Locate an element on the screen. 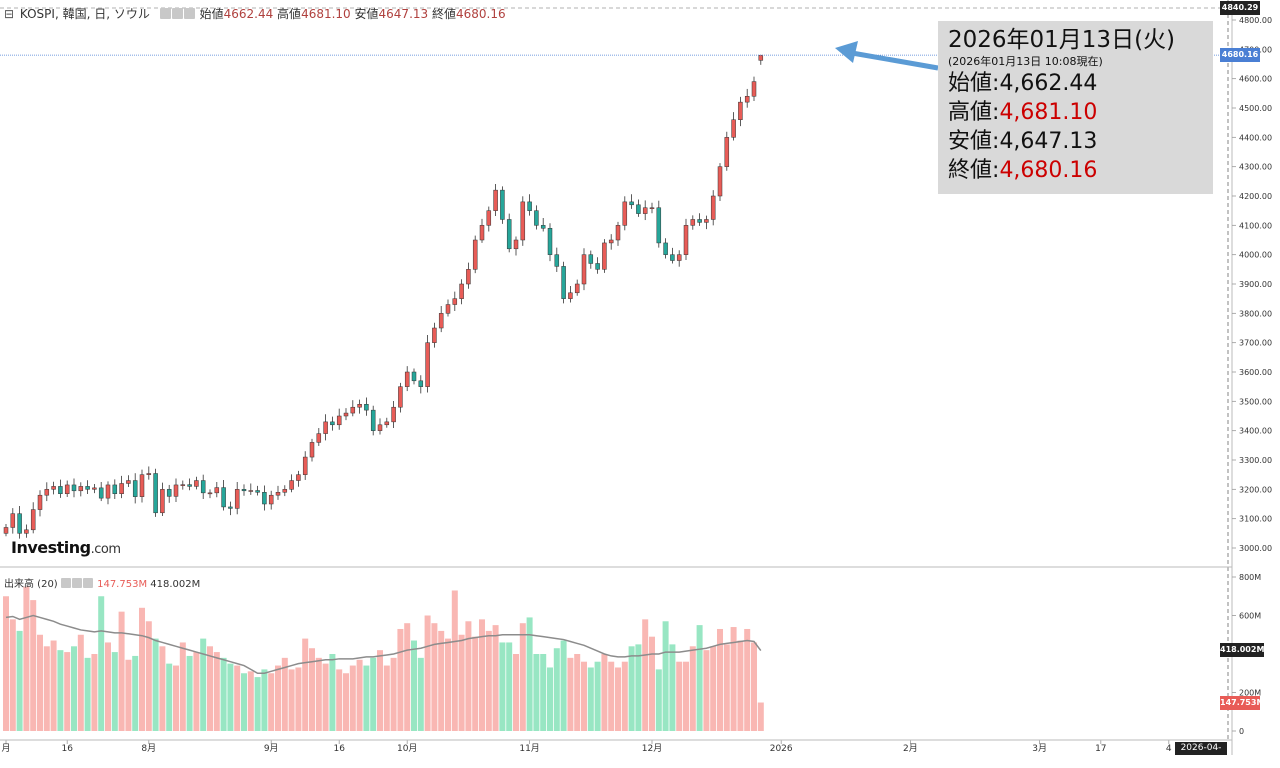 The height and width of the screenshot is (768, 1280). volume-tick-label: 600M is located at coordinates (1250, 616).